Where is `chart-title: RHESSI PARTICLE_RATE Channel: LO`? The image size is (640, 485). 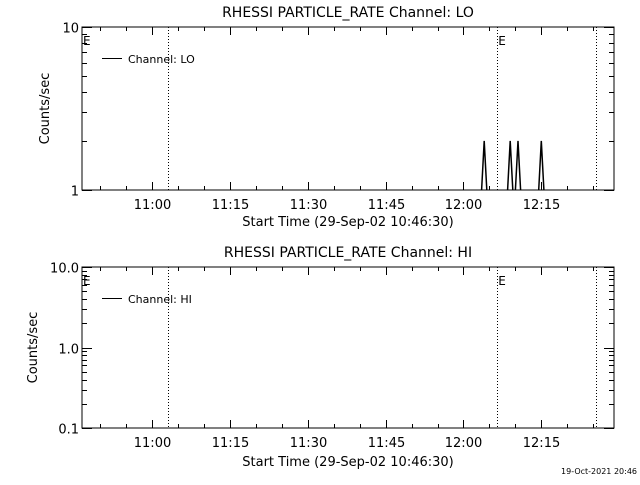 chart-title: RHESSI PARTICLE_RATE Channel: LO is located at coordinates (348, 13).